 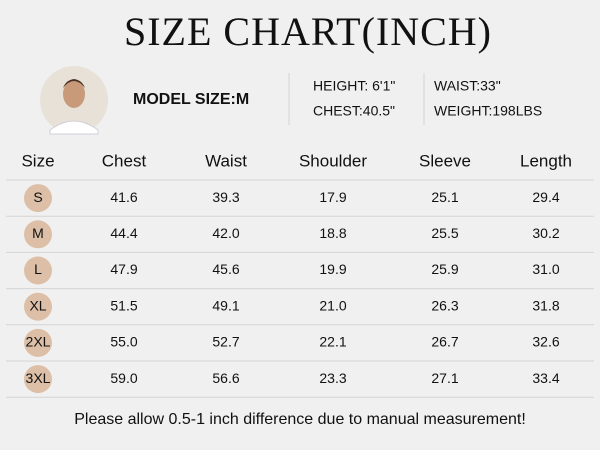 What do you see at coordinates (545, 269) in the screenshot?
I see `measurement: 31.0` at bounding box center [545, 269].